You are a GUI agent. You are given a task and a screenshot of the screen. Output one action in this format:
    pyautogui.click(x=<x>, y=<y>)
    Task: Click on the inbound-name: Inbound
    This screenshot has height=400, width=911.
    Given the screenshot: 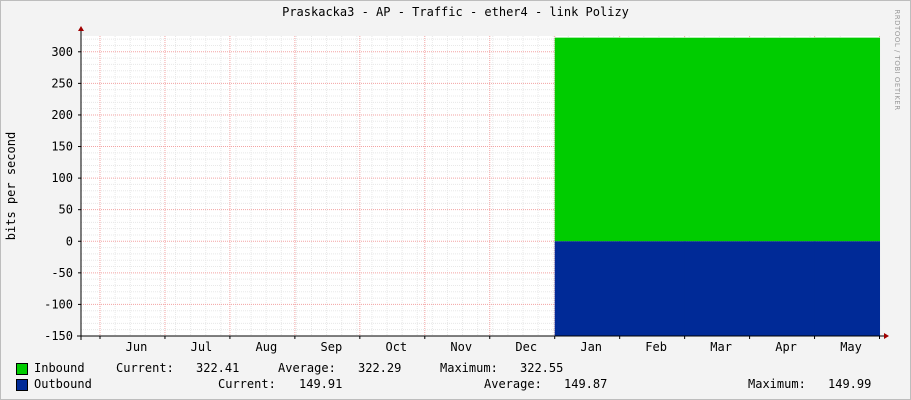 What is the action you would take?
    pyautogui.click(x=59, y=368)
    